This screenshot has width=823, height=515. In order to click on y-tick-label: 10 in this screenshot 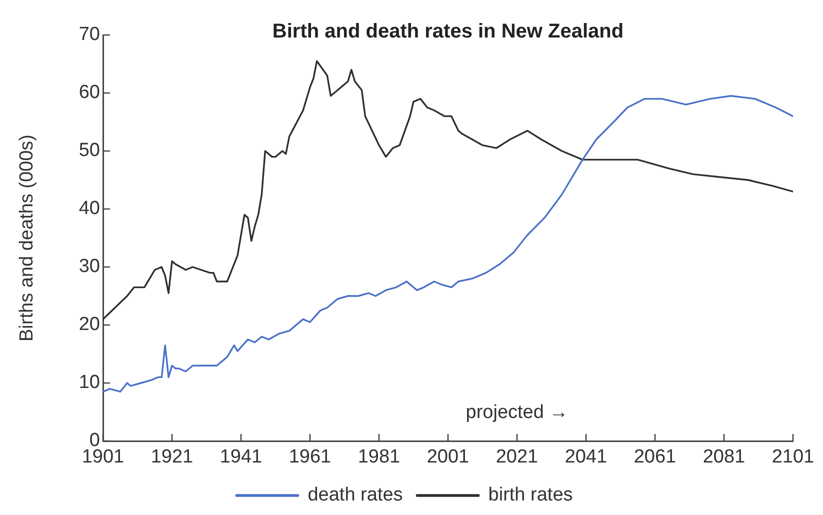, I will do `click(89, 383)`.